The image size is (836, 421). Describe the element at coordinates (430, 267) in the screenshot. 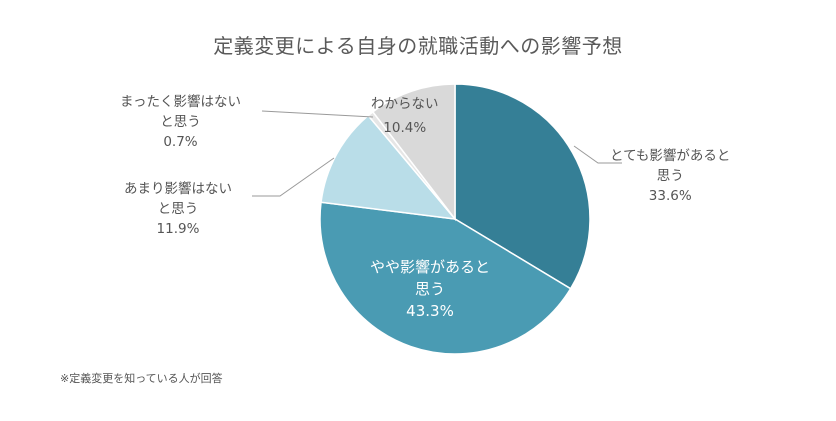

I see `slice-label-line1: やや影響があると` at that location.